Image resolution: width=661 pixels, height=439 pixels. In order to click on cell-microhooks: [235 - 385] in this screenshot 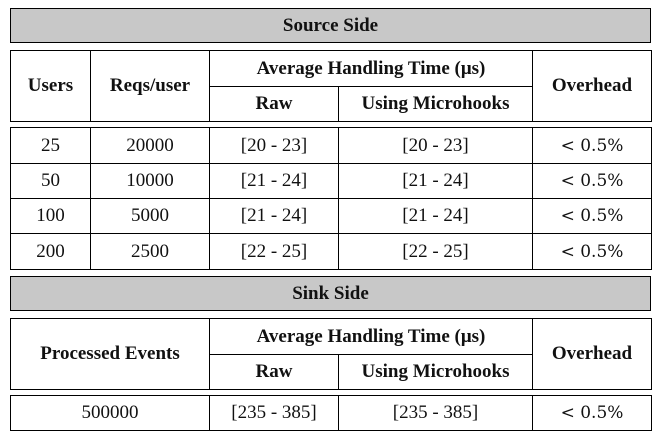, I will do `click(435, 413)`.